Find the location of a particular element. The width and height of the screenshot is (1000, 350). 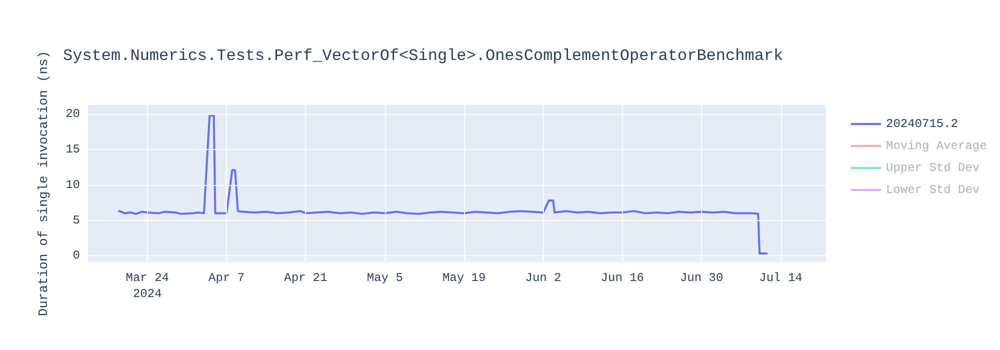

y-tick-label: 10 is located at coordinates (73, 185).